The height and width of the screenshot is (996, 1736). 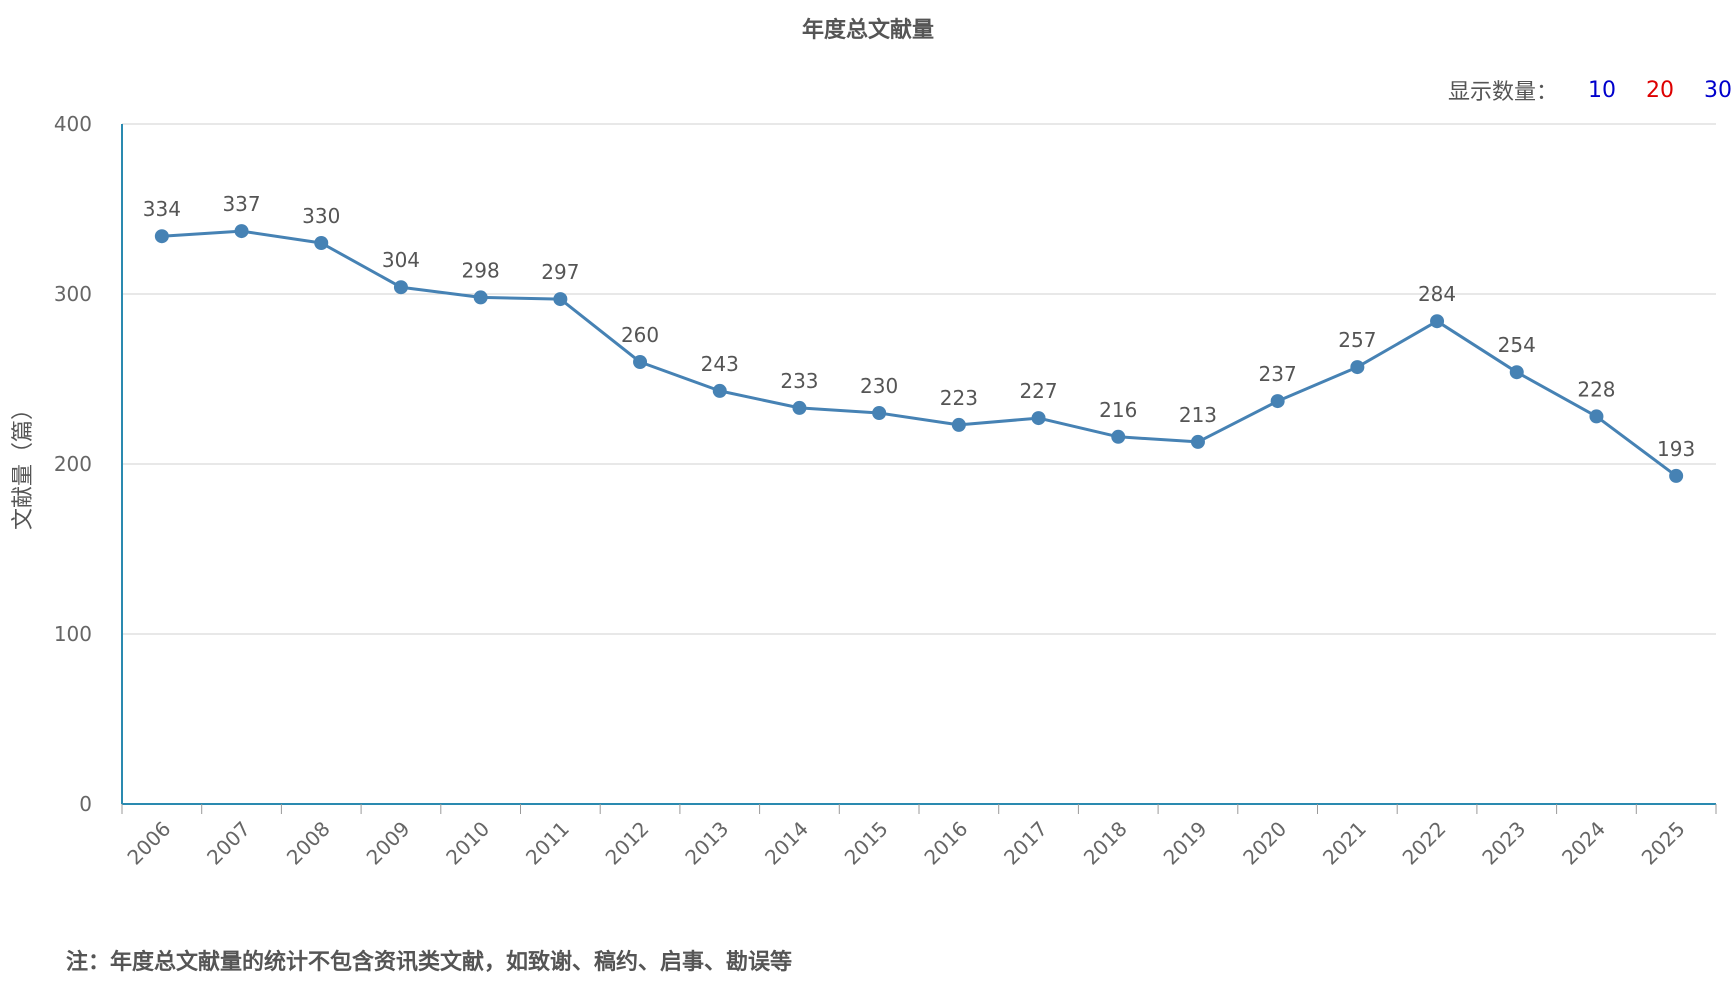 What do you see at coordinates (1502, 92) in the screenshot?
I see `display-count-label: 显示数量：` at bounding box center [1502, 92].